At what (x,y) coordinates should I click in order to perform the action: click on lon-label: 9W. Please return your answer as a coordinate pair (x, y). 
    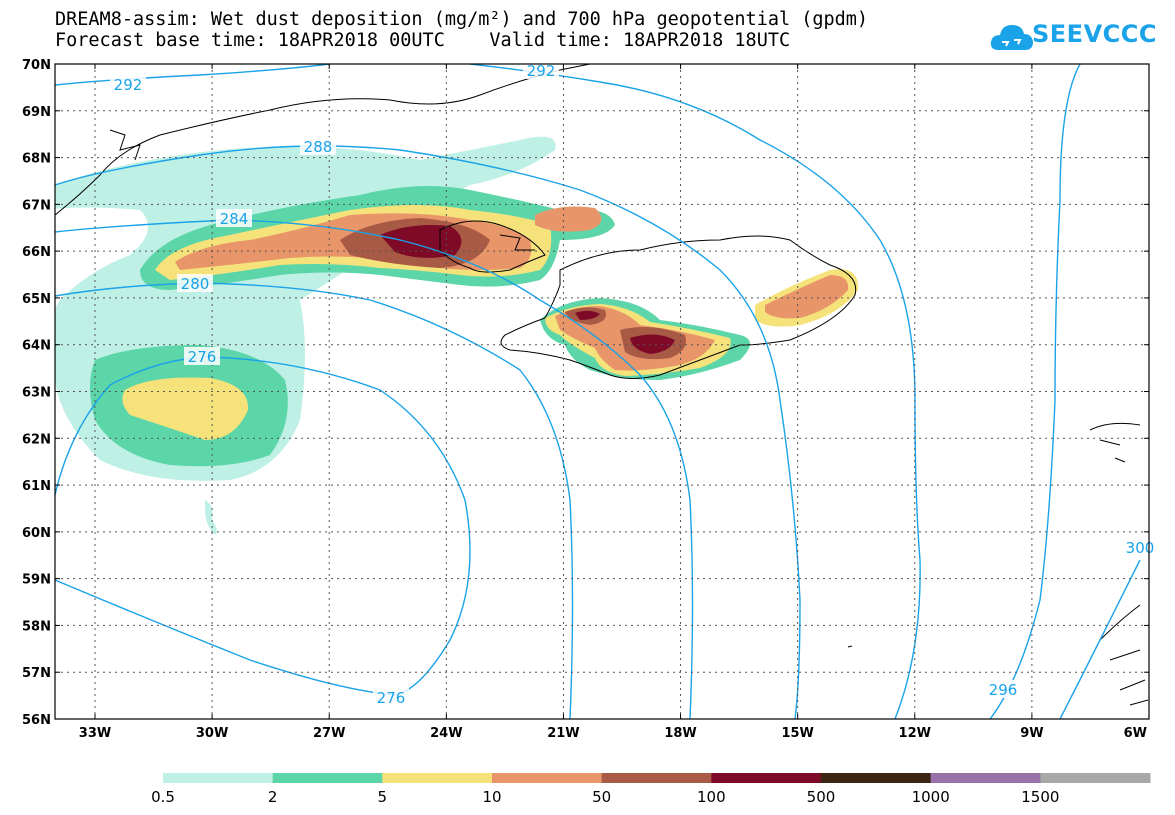
    Looking at the image, I should click on (1031, 733).